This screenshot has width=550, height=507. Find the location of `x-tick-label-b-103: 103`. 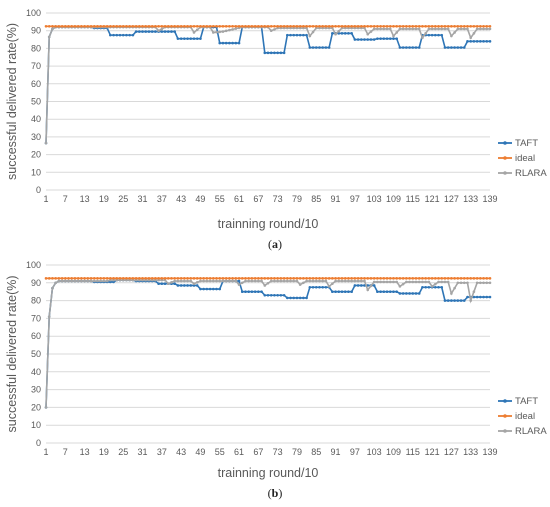

x-tick-label-b-103: 103 is located at coordinates (374, 452).